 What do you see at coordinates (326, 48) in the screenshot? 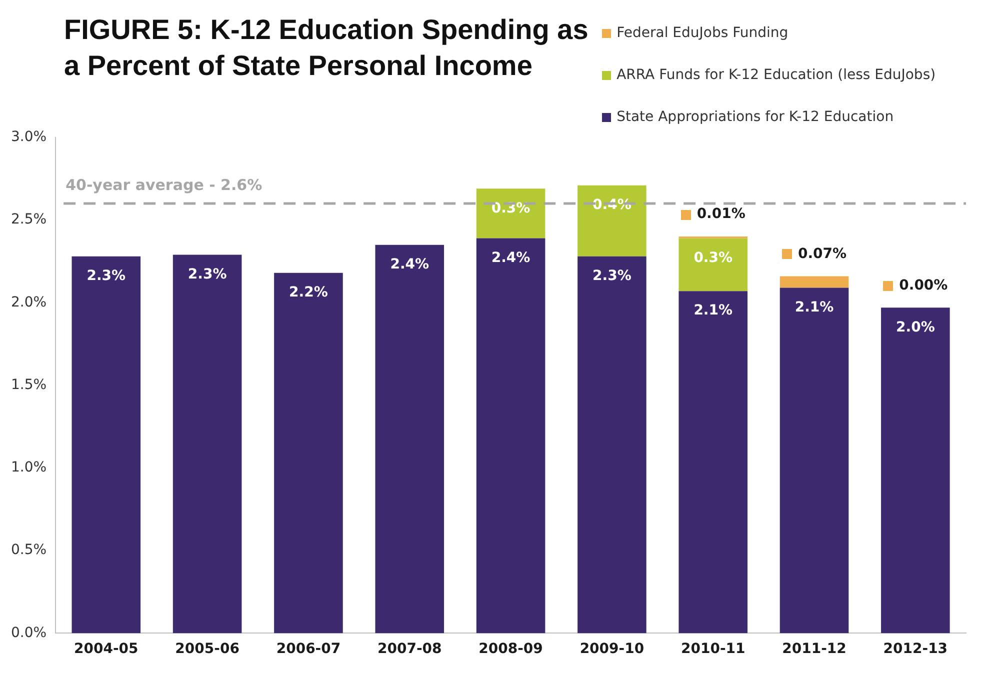
I see `chart-title: FIGURE 5: K-12 Education Spending as a Percent of State Personal Income` at bounding box center [326, 48].